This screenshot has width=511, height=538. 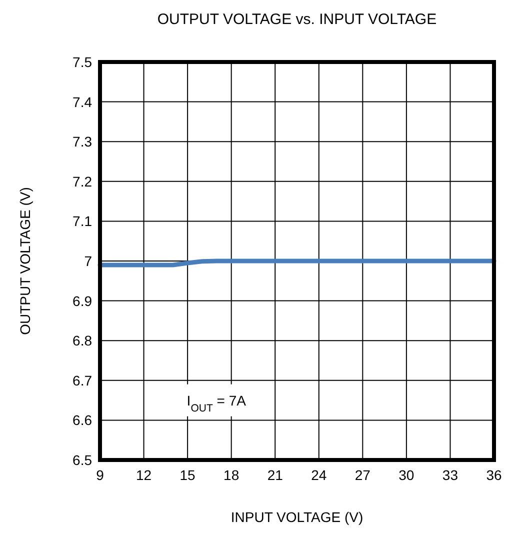 I want to click on x-tick-label: 24, so click(x=319, y=475).